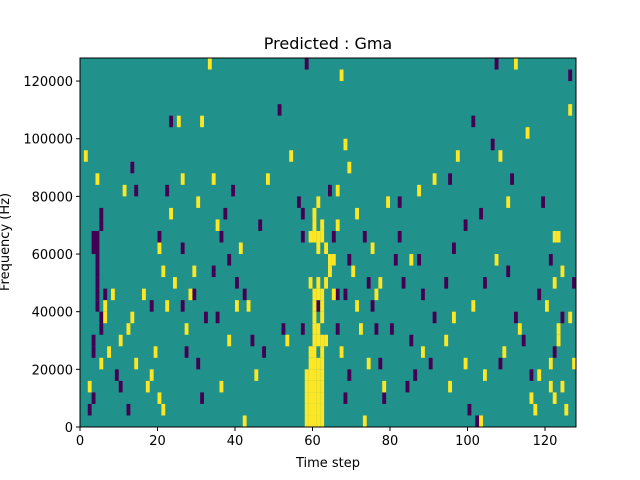  What do you see at coordinates (390, 441) in the screenshot?
I see `x-tick-label: 80` at bounding box center [390, 441].